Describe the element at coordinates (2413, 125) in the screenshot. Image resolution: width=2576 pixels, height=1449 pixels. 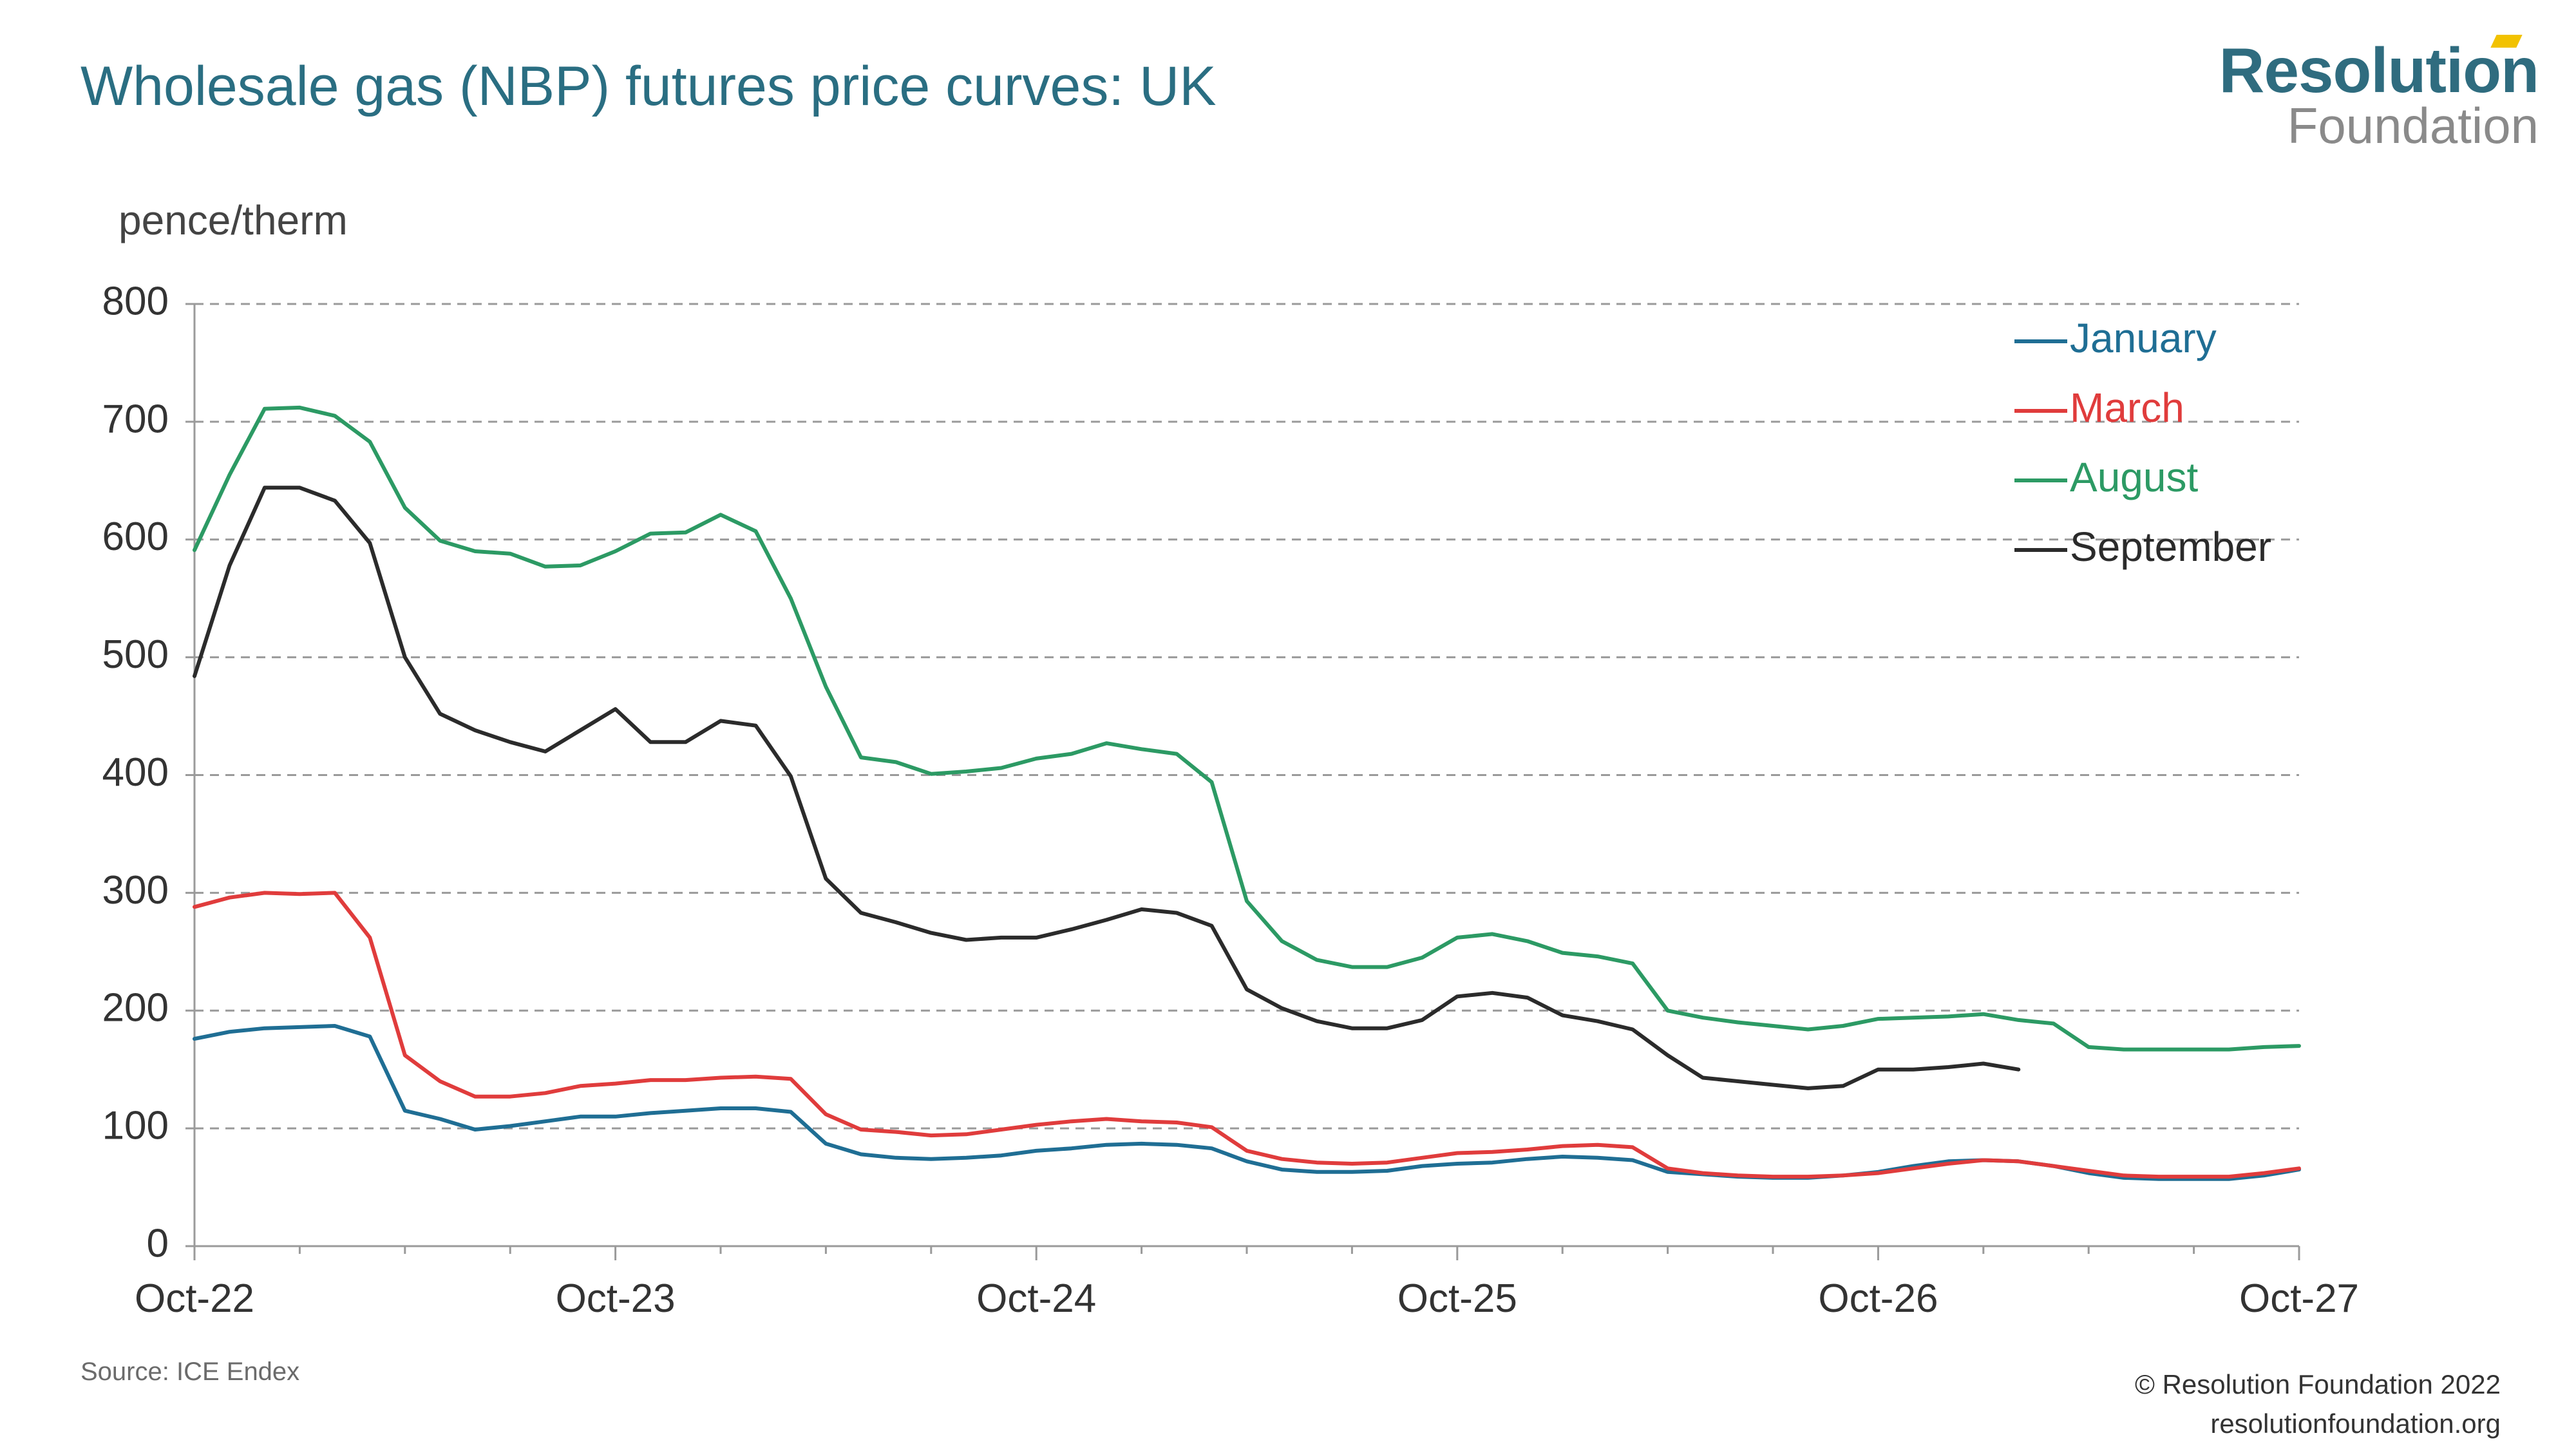
I see `logo-line-2: Foundation` at that location.